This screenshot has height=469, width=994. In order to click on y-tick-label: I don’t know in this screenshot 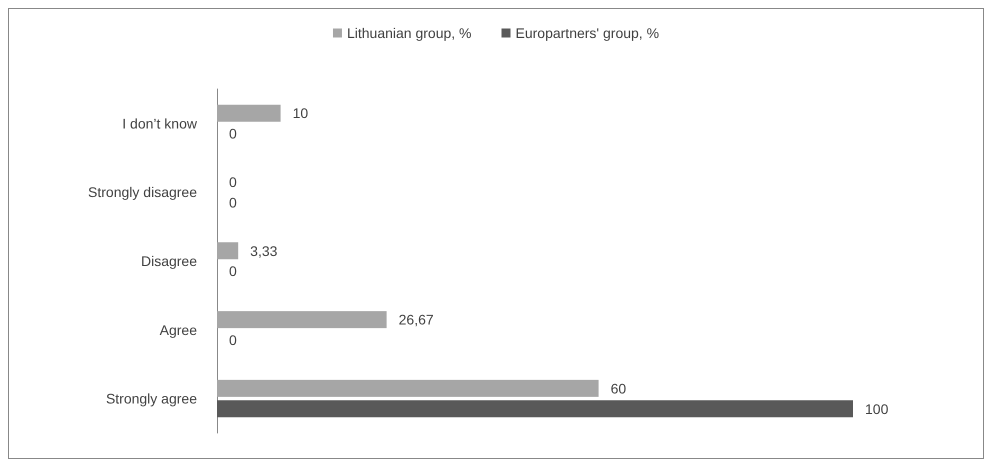, I will do `click(160, 123)`.